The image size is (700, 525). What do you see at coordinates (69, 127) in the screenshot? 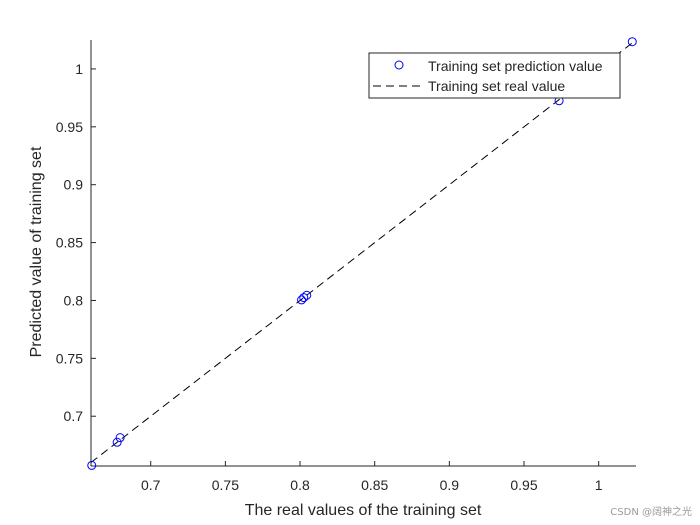
I see `y-tick-label: 0.95` at bounding box center [69, 127].